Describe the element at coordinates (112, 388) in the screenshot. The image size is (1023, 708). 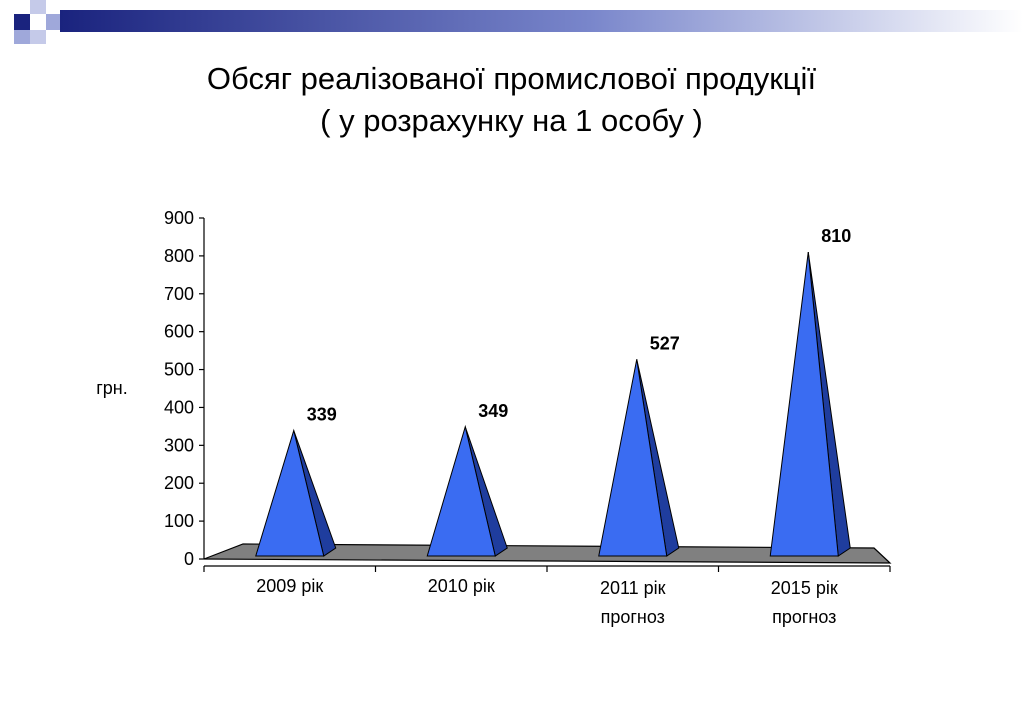
I see `y-axis-label: грн.` at that location.